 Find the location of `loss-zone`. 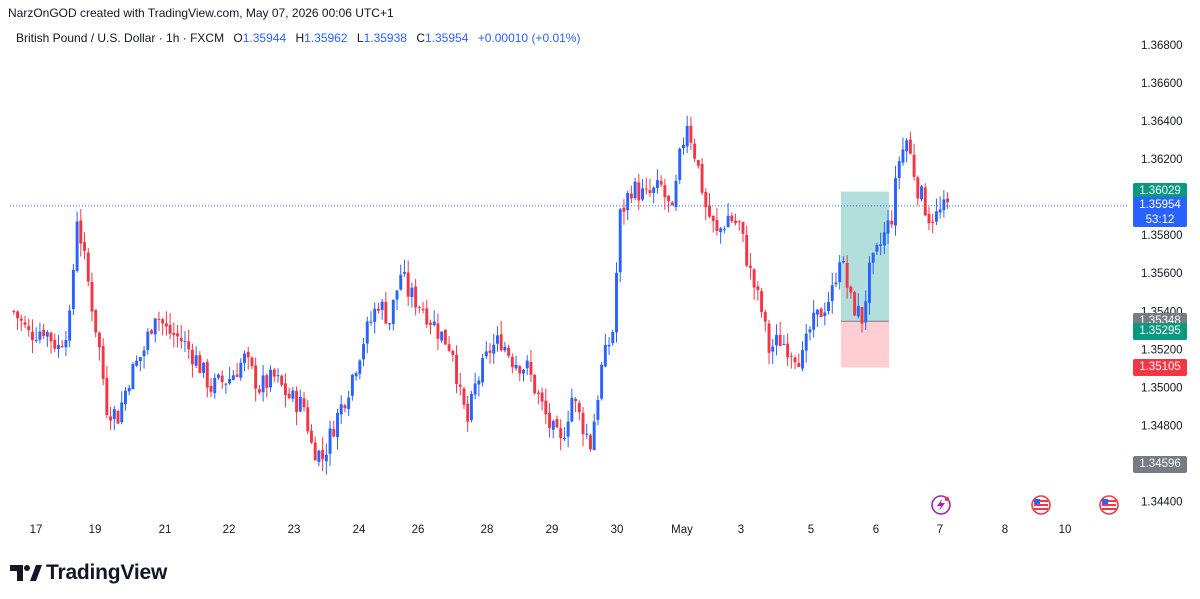

loss-zone is located at coordinates (865, 344).